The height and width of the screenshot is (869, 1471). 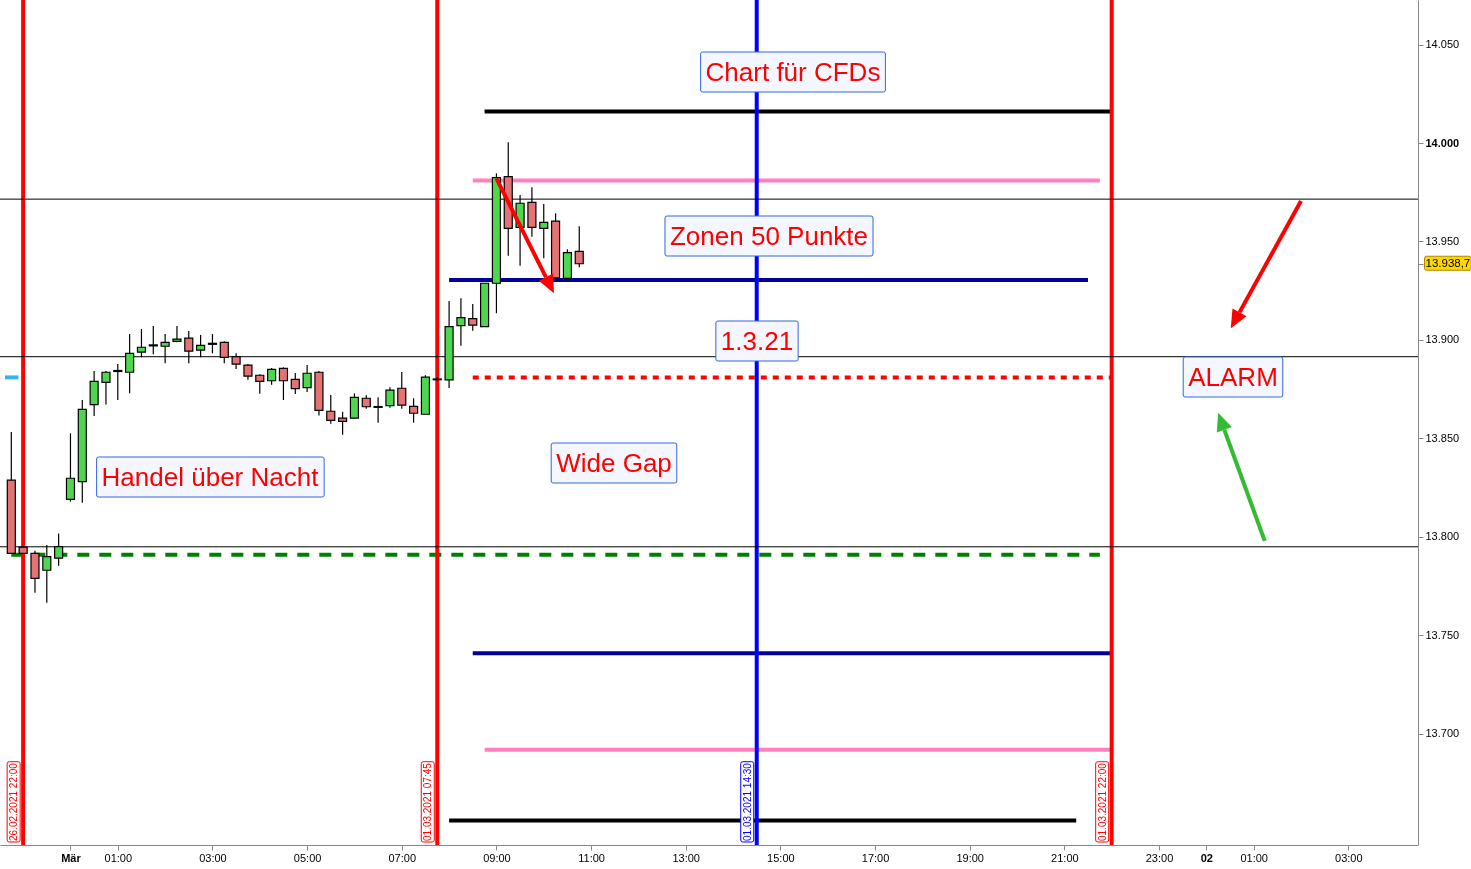 I want to click on x-tick-label: 11:00, so click(x=591, y=857).